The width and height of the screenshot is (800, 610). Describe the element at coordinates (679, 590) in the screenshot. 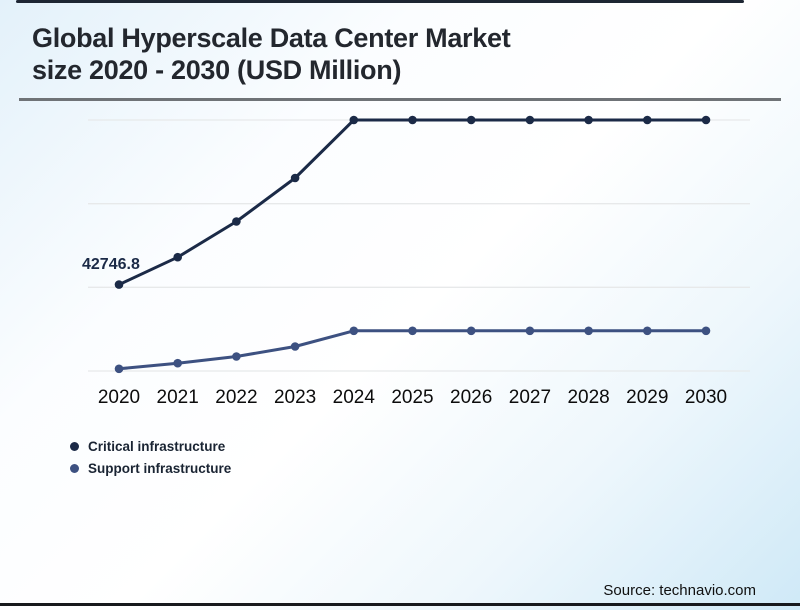

I see `source-attribution: Source: technavio.com` at that location.